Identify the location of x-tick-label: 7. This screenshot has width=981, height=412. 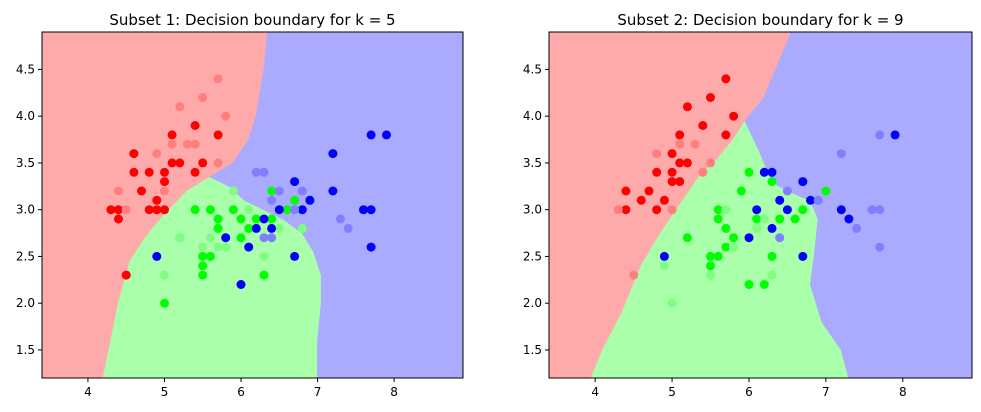
(318, 392).